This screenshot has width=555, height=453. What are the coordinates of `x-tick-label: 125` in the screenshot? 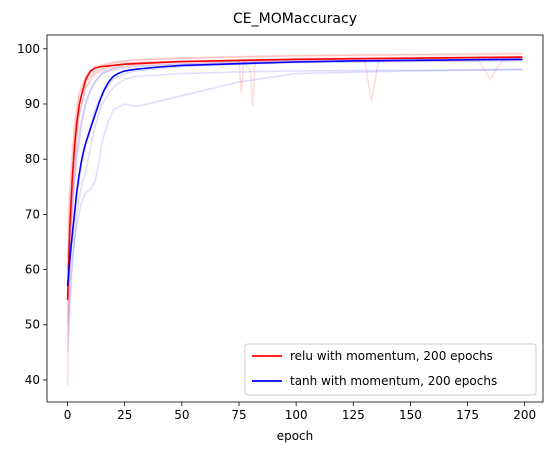 It's located at (353, 415).